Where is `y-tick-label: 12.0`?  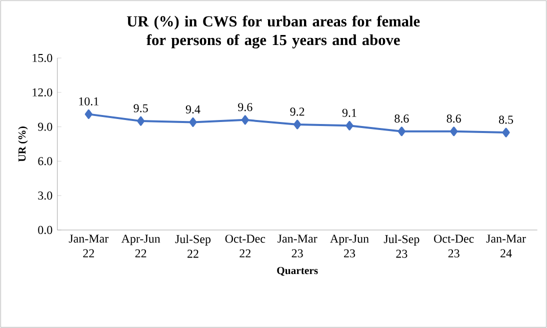
y-tick-label: 12.0 is located at coordinates (42, 92).